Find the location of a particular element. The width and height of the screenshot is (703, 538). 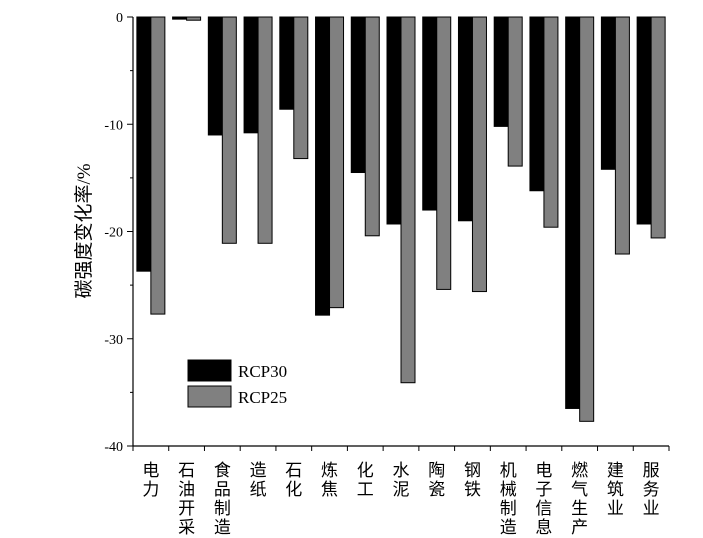

x-tick-label: 服务业 is located at coordinates (651, 489).